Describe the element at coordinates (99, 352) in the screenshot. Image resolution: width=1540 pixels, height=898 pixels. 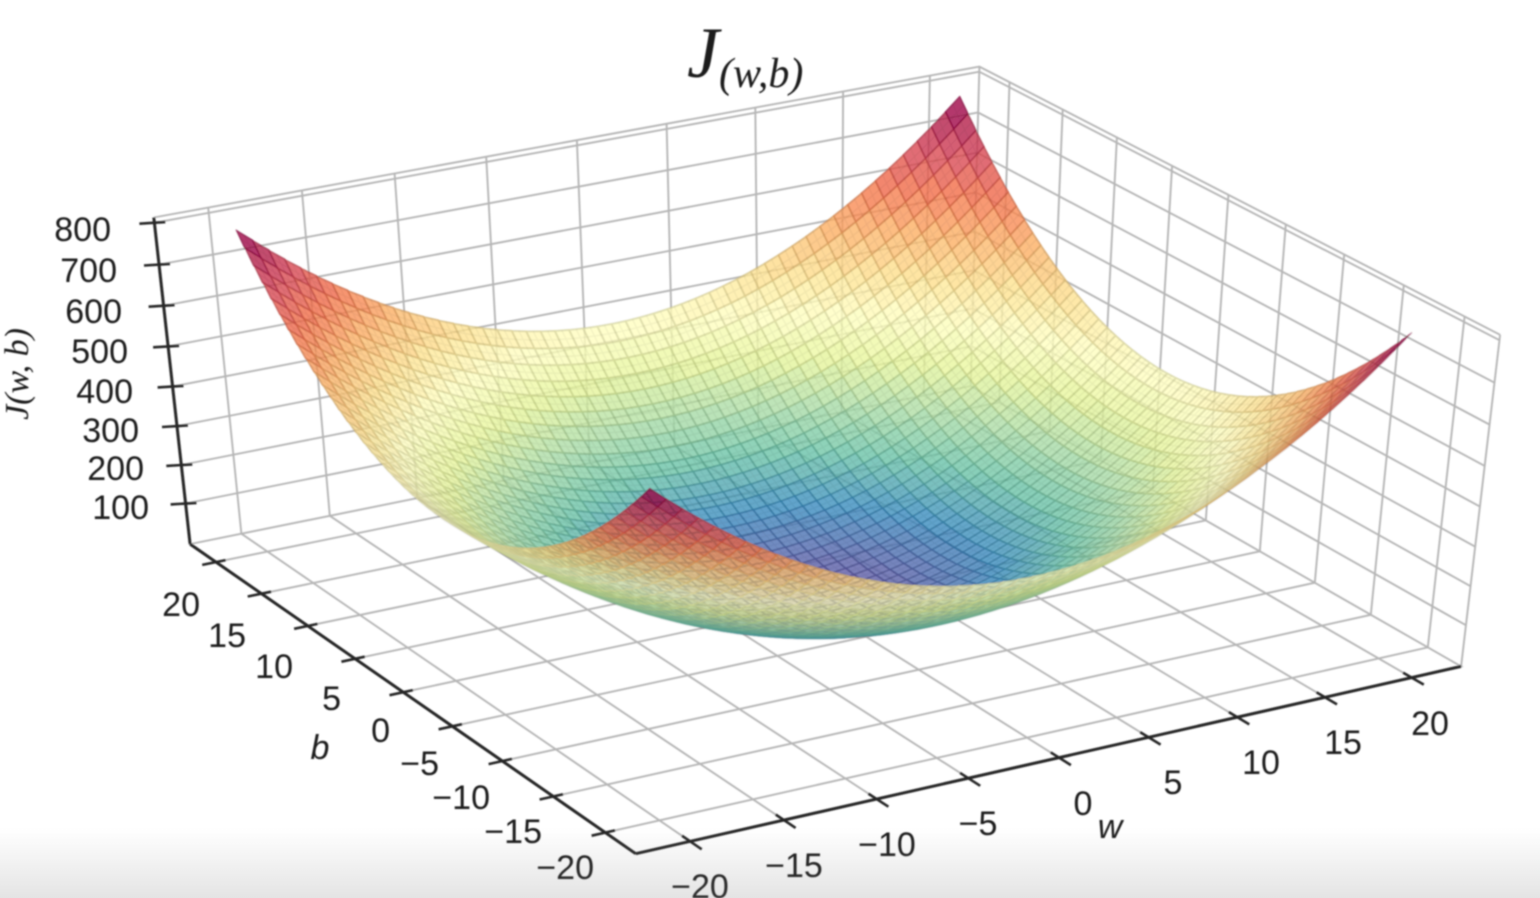
I see `svg-text: 500` at that location.